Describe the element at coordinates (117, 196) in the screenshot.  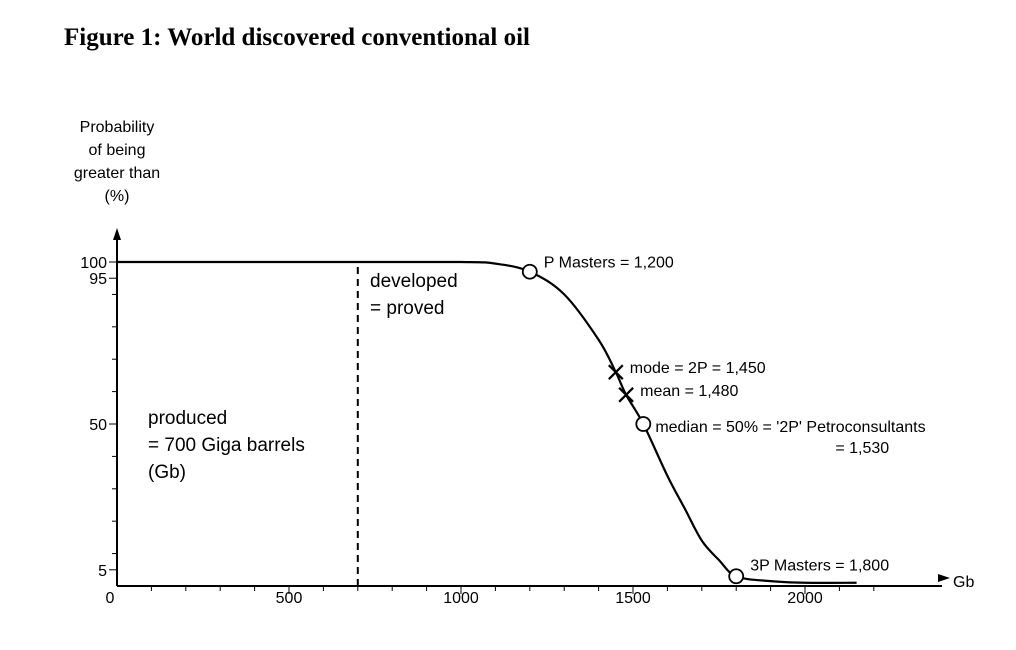
I see `y-axis-label-line: (%)` at that location.